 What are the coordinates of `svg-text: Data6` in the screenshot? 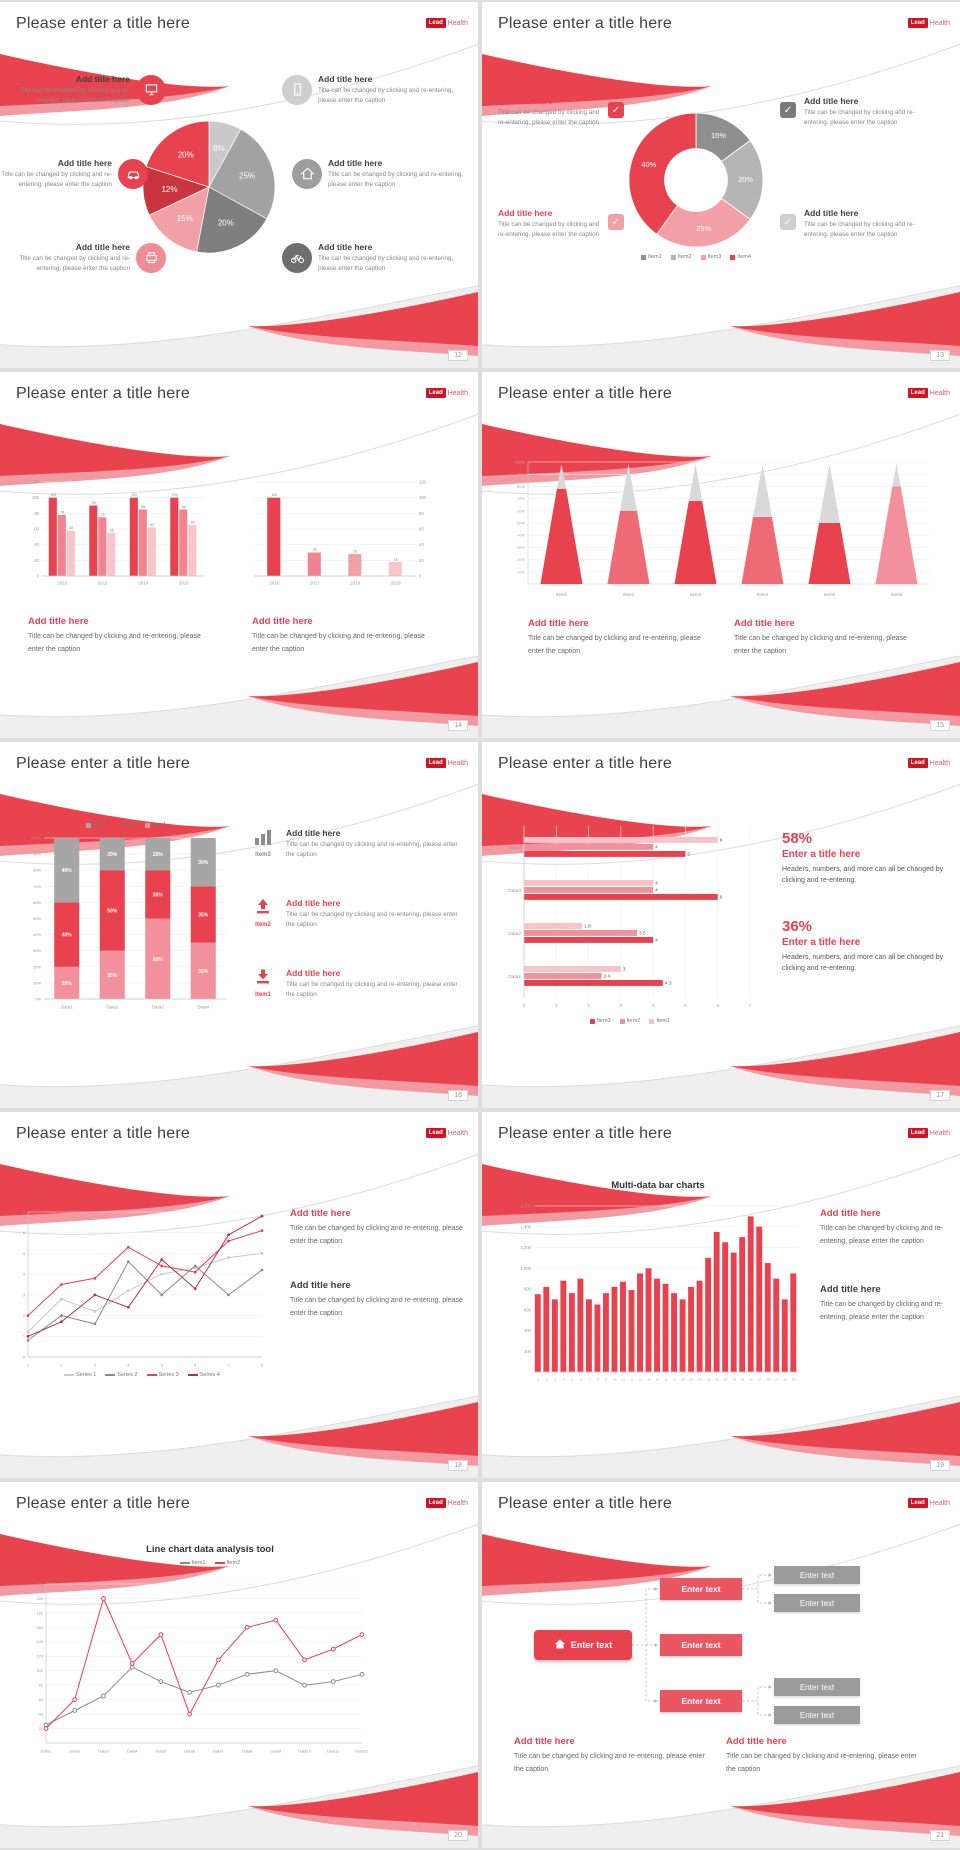 It's located at (189, 1751).